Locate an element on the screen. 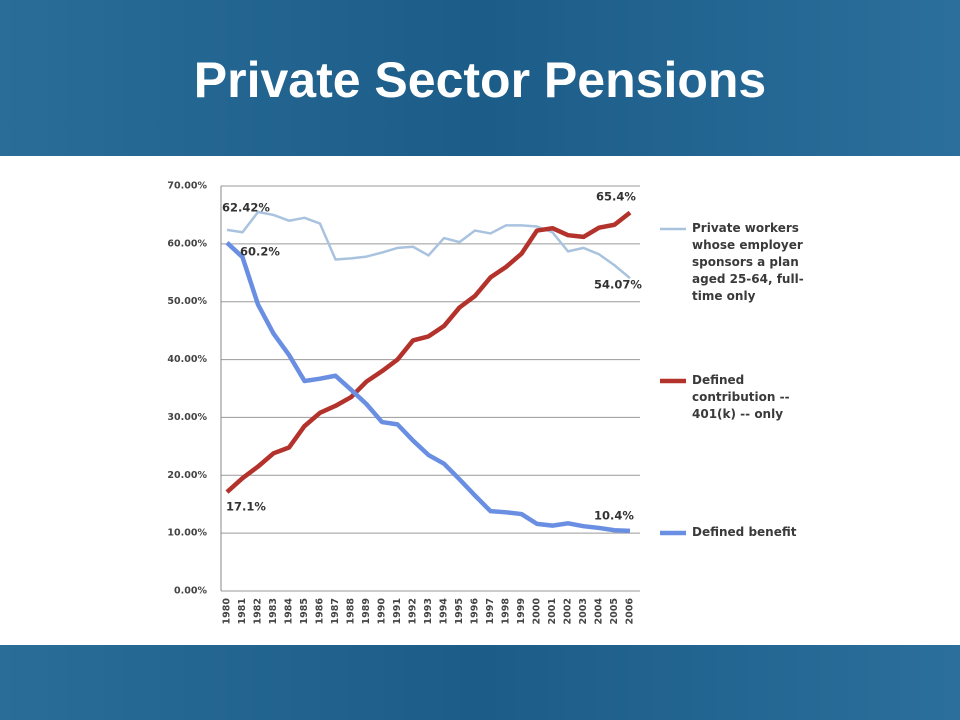 Image resolution: width=960 pixels, height=720 pixels. x-tick-label: 2006 is located at coordinates (630, 611).